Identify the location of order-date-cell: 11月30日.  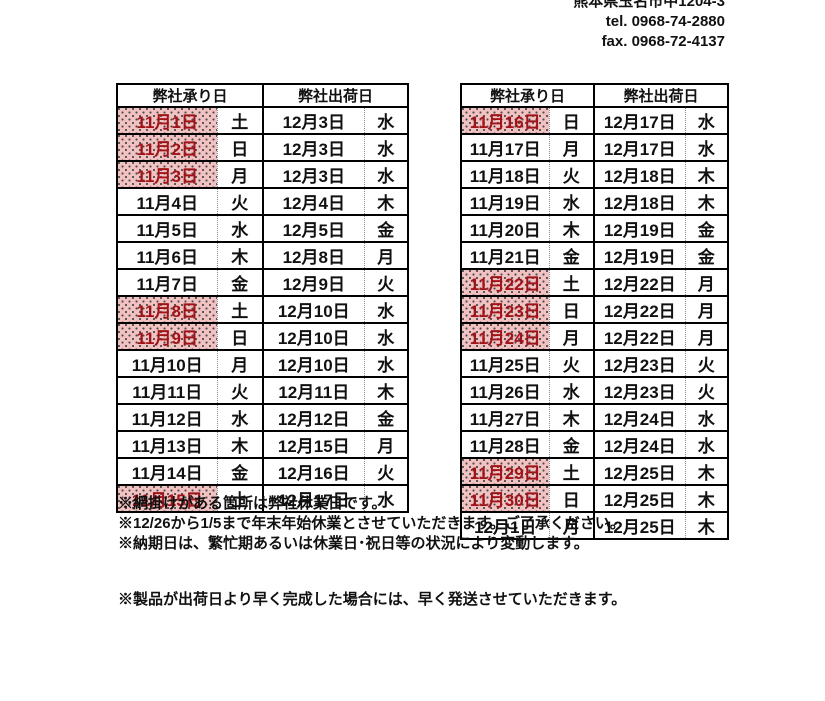
(505, 498).